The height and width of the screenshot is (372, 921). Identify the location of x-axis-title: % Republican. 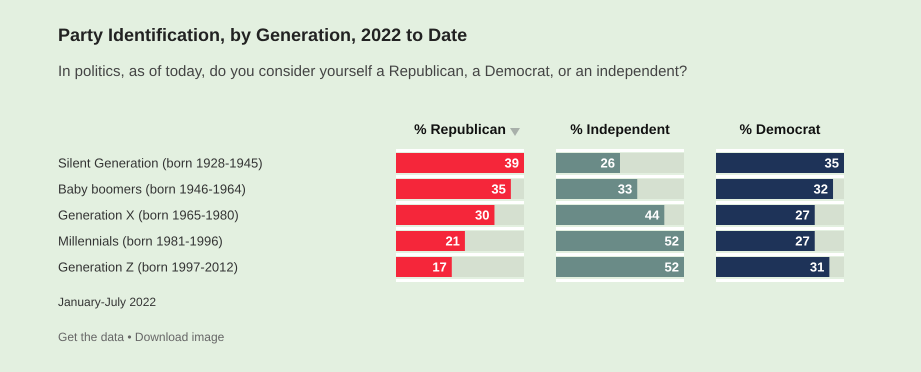
(460, 129).